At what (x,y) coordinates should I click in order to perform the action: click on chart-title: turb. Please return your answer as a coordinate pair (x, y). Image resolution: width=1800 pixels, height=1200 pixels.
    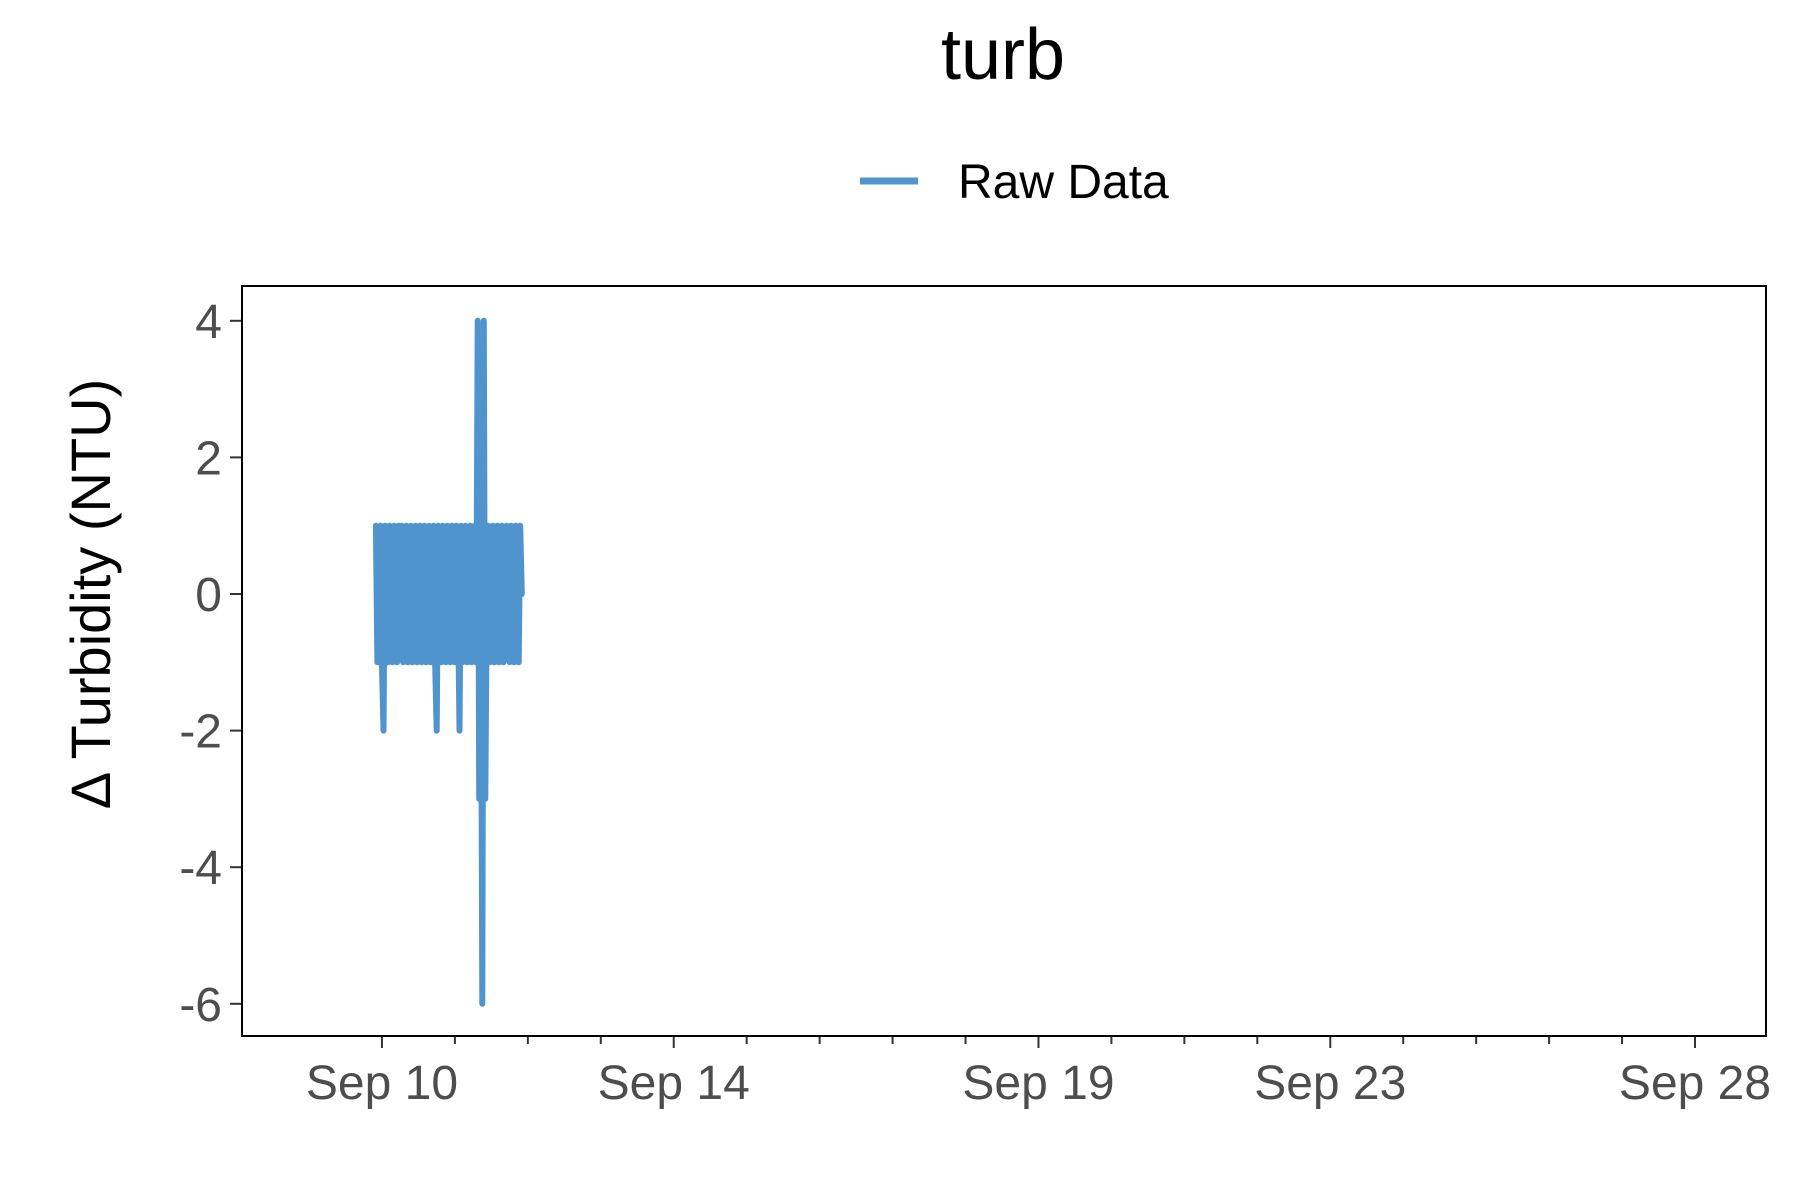
    Looking at the image, I should click on (1003, 55).